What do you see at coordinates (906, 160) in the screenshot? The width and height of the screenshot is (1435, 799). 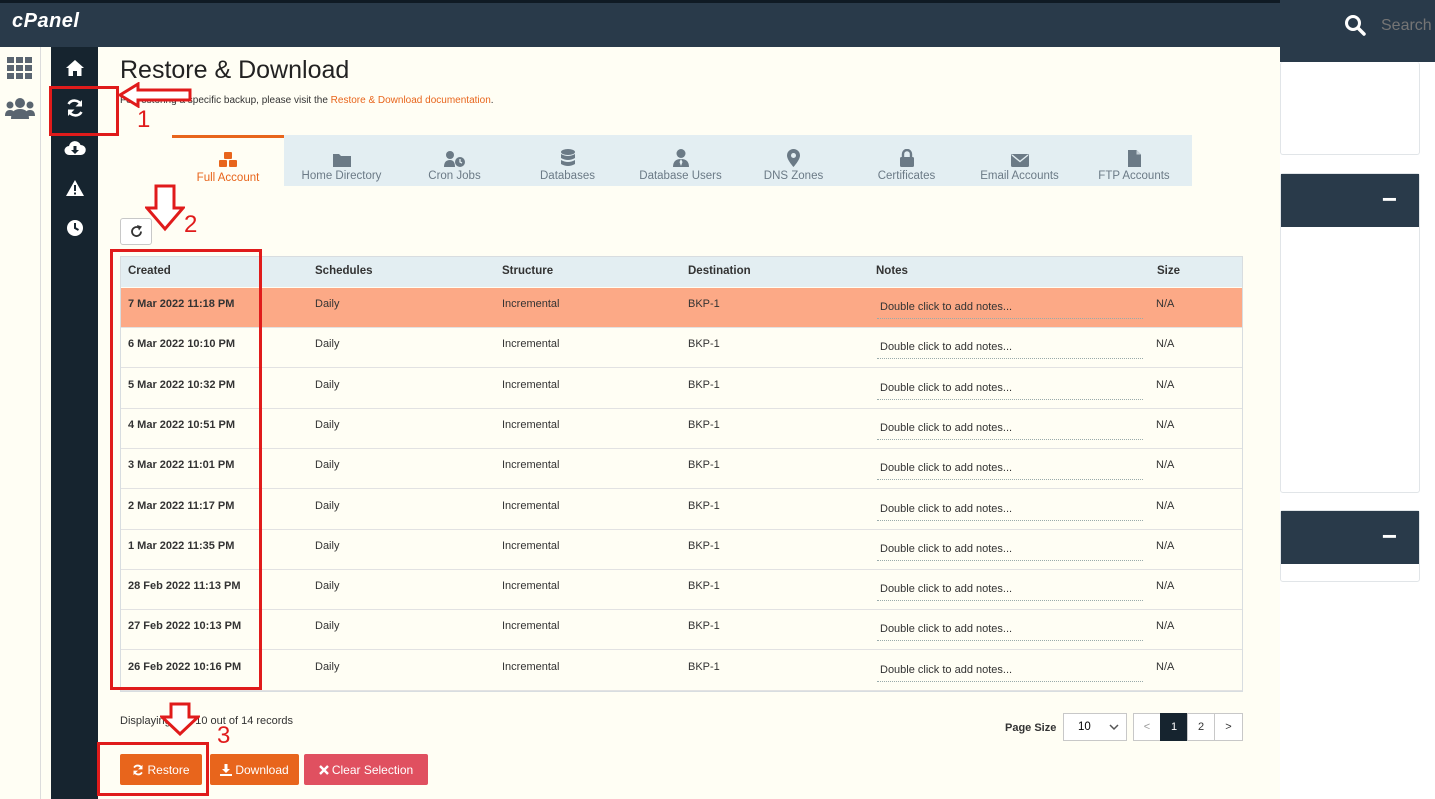 I see `tab-certificates: Certificates` at bounding box center [906, 160].